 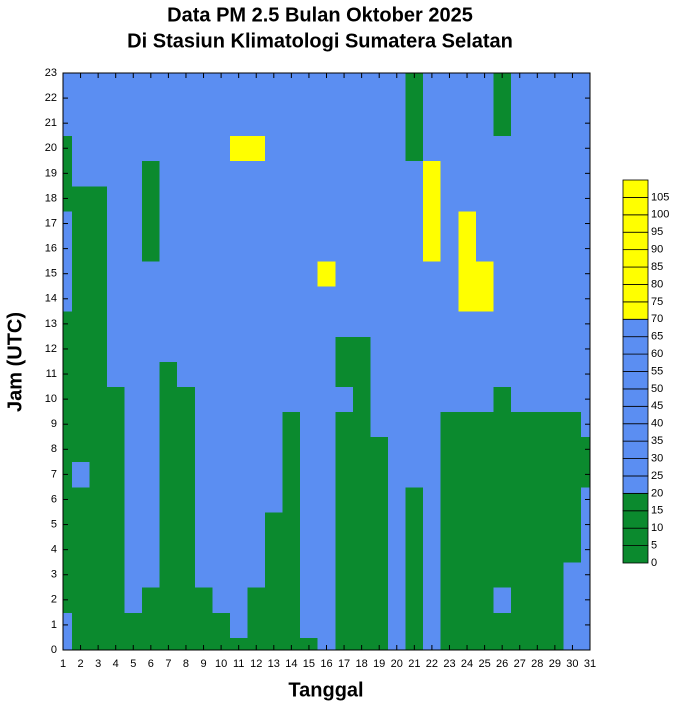 I want to click on x-tick-label: 22, so click(x=432, y=664).